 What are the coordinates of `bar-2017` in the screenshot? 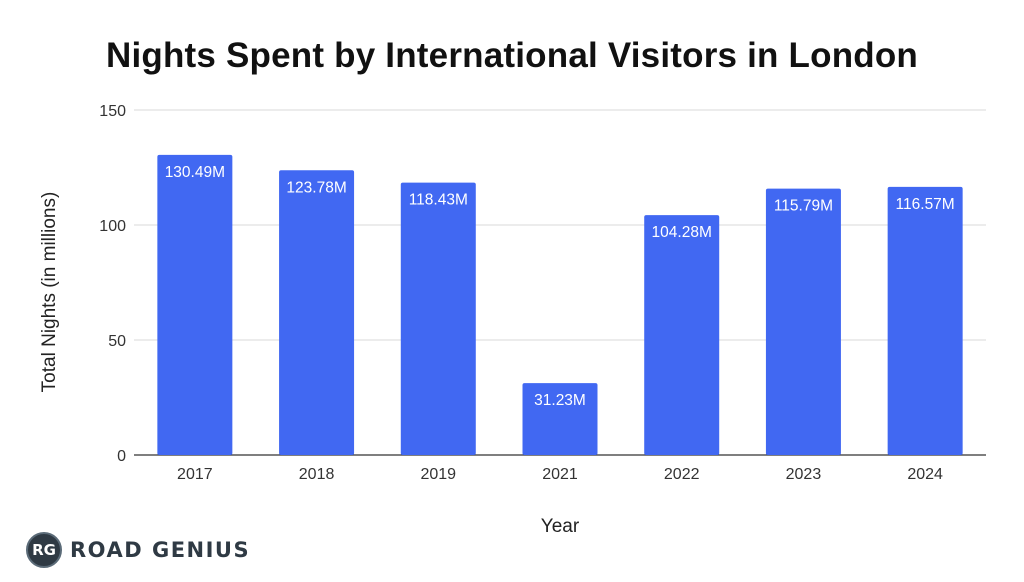 It's located at (195, 305).